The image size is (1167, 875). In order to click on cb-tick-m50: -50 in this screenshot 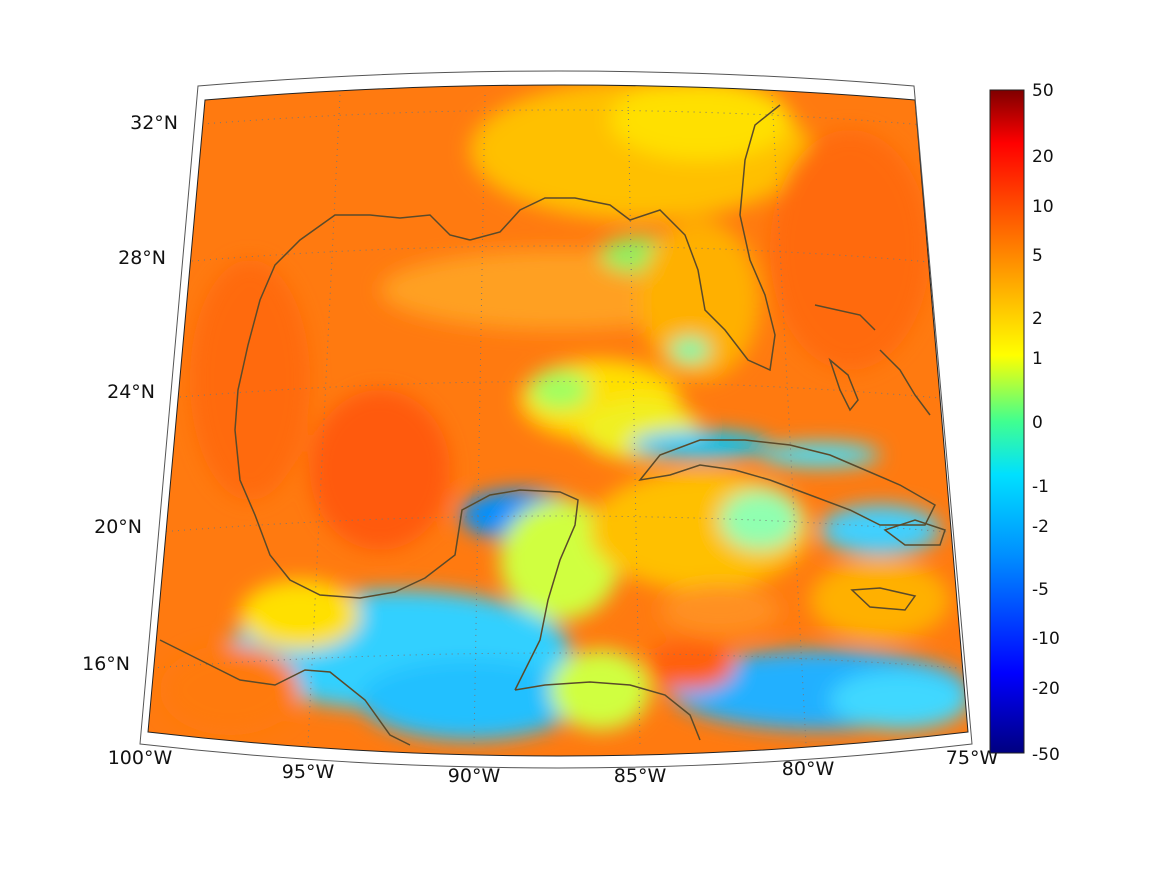, I will do `click(1046, 755)`.